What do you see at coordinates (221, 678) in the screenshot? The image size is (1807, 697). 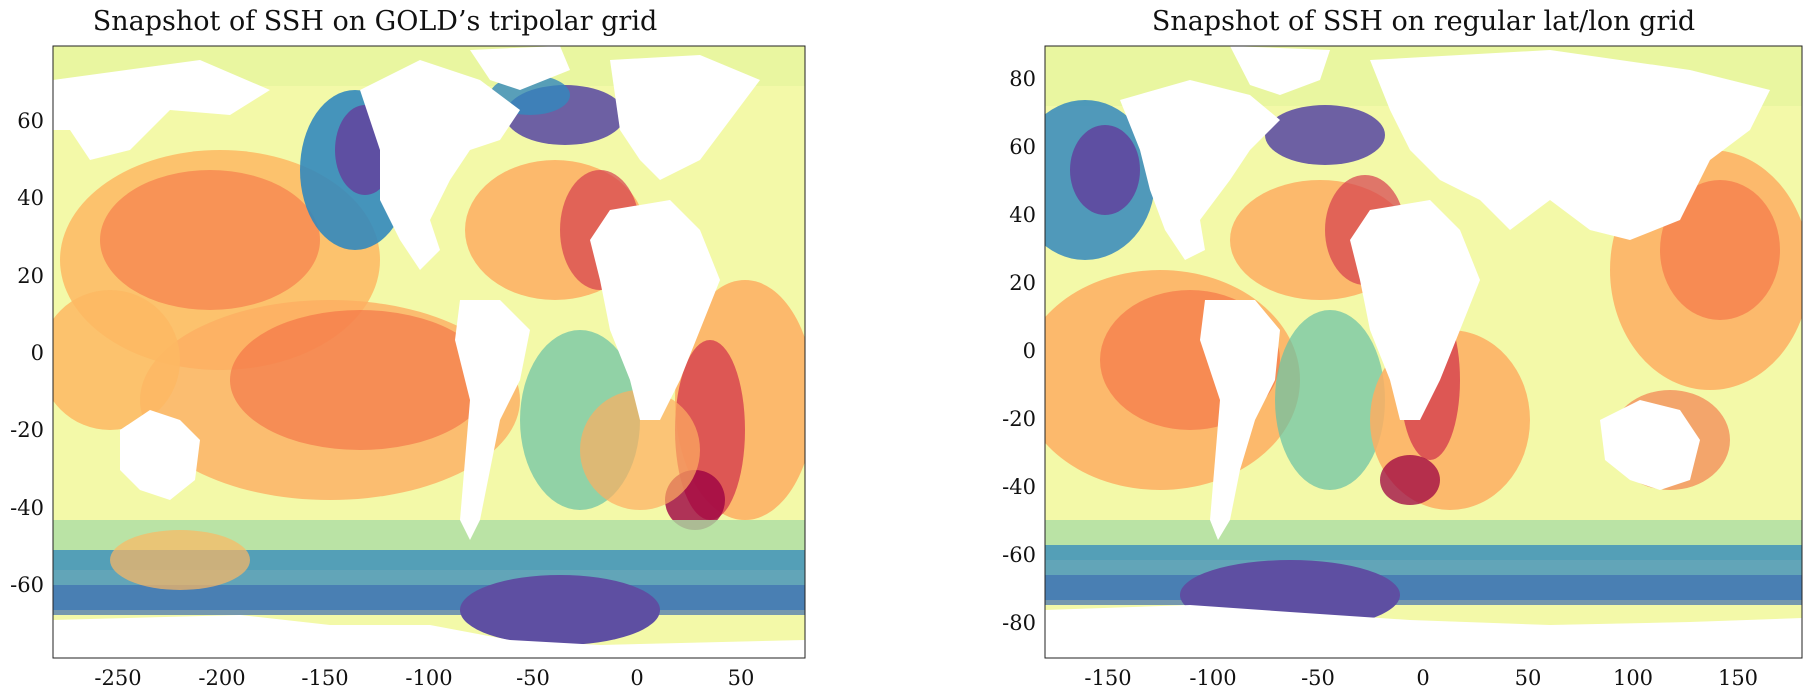 I see `x-tick-label: -200` at bounding box center [221, 678].